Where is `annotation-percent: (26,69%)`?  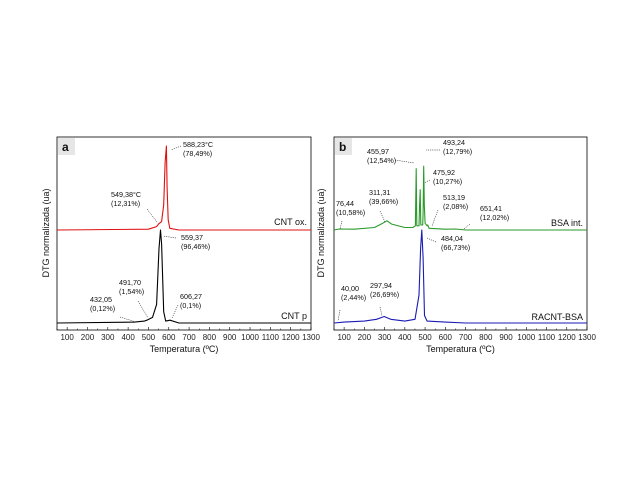
annotation-percent: (26,69%) is located at coordinates (384, 294).